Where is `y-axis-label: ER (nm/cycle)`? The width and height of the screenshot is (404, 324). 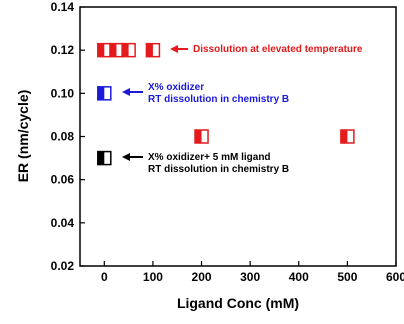 y-axis-label: ER (nm/cycle) is located at coordinates (23, 136).